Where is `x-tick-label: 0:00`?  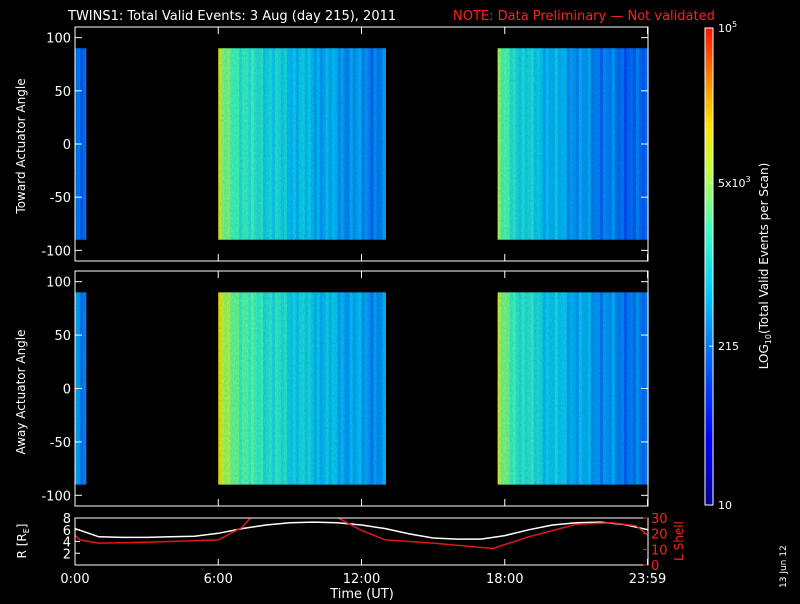 x-tick-label: 0:00 is located at coordinates (74, 579).